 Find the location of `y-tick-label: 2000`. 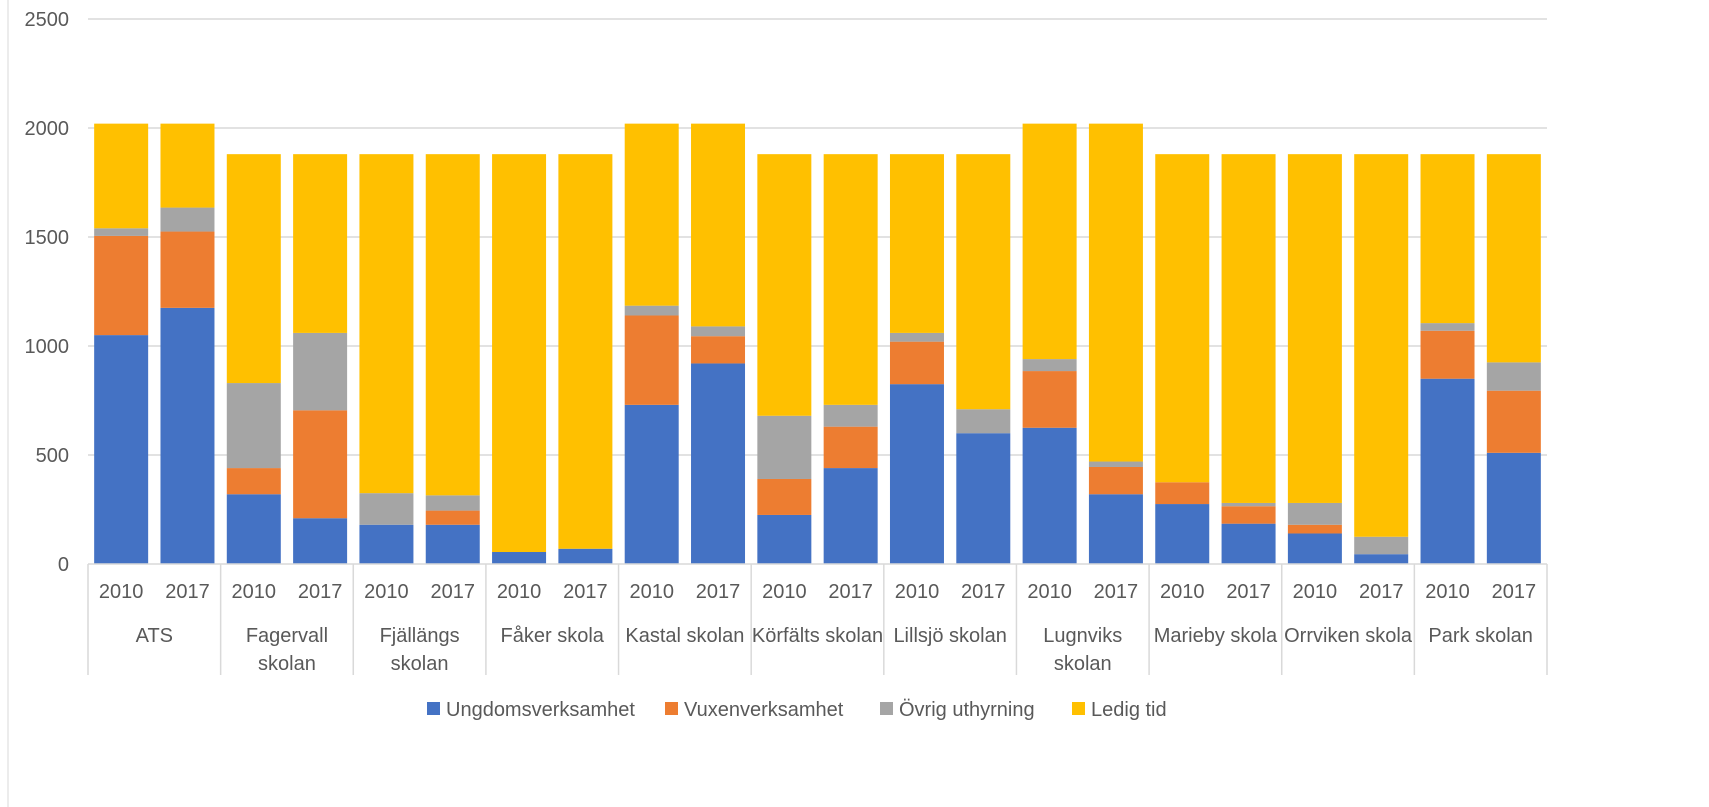

y-tick-label: 2000 is located at coordinates (47, 129).